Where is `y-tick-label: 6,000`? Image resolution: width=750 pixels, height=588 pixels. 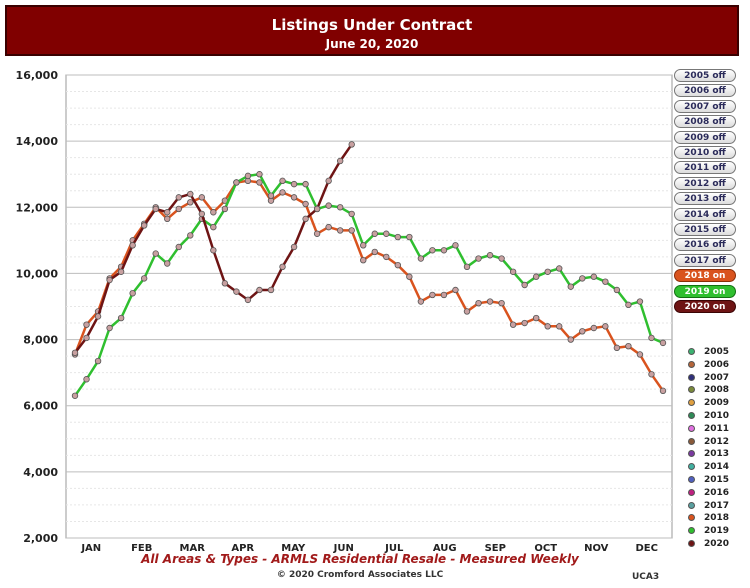 y-tick-label: 6,000 is located at coordinates (40, 406).